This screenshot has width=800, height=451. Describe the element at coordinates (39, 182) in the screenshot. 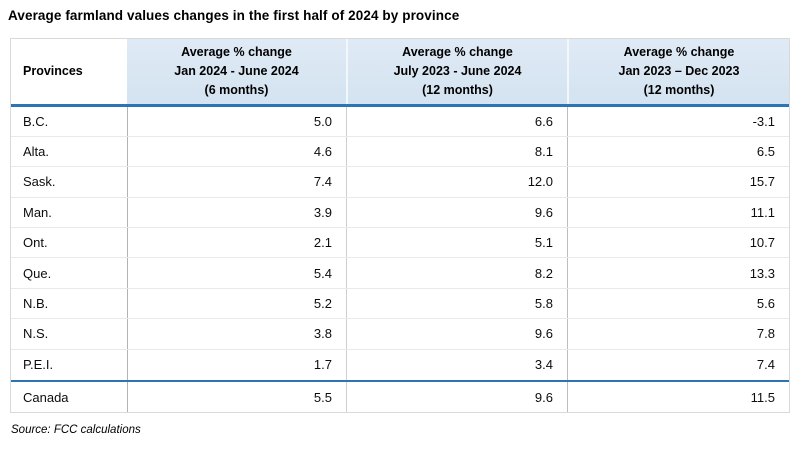

I see `province-cell: Sask.` at that location.